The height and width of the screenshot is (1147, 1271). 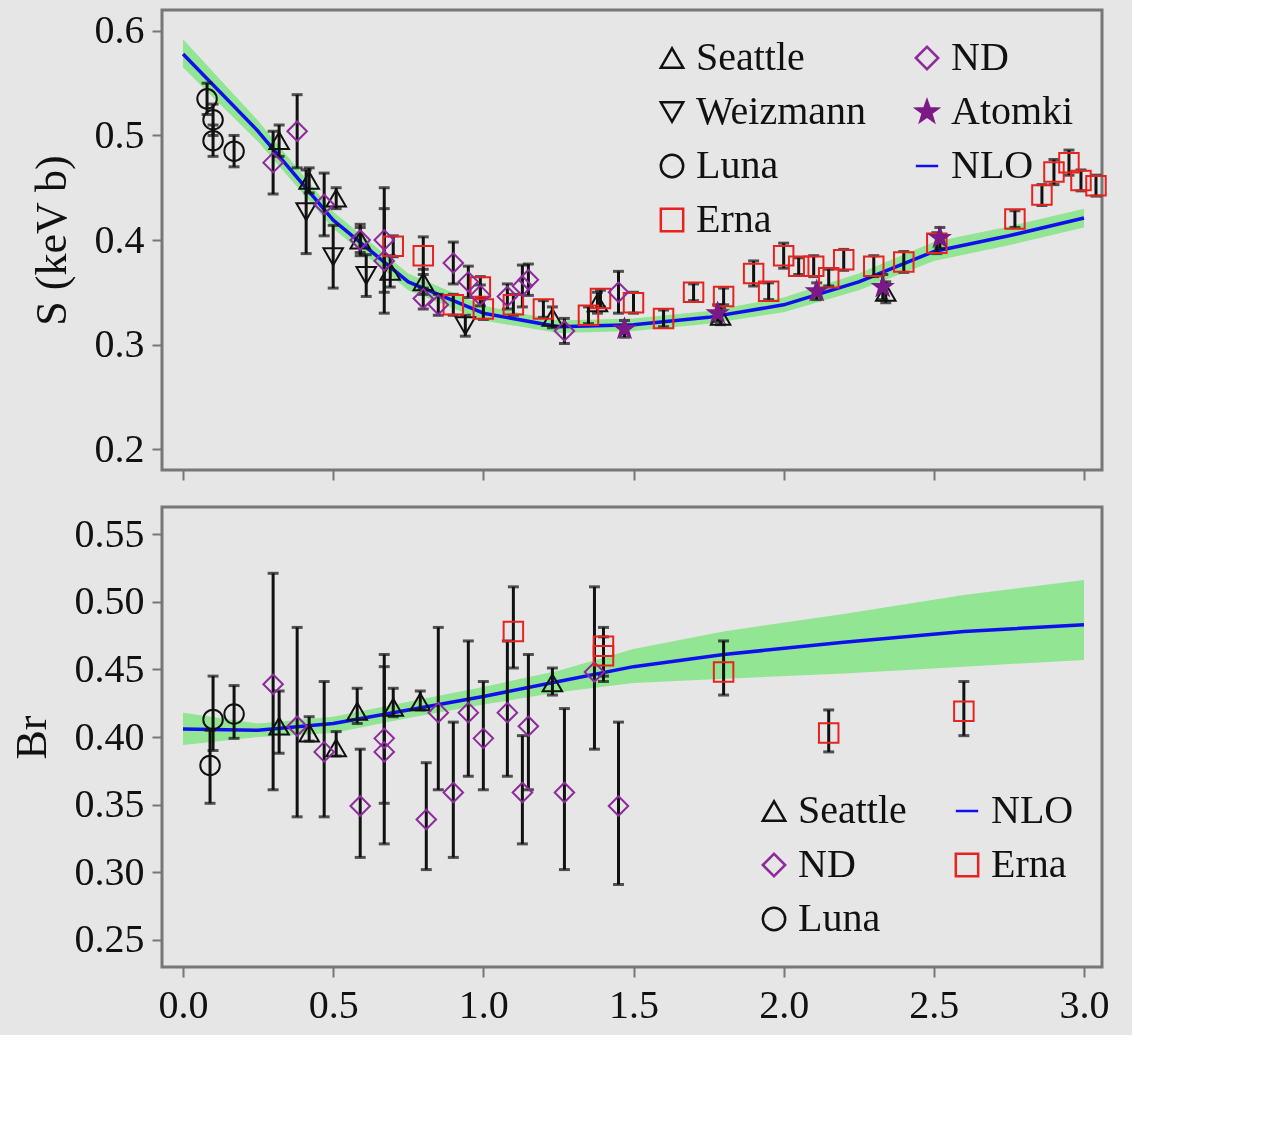 I want to click on x-tick-label: 1.0, so click(x=483, y=1004).